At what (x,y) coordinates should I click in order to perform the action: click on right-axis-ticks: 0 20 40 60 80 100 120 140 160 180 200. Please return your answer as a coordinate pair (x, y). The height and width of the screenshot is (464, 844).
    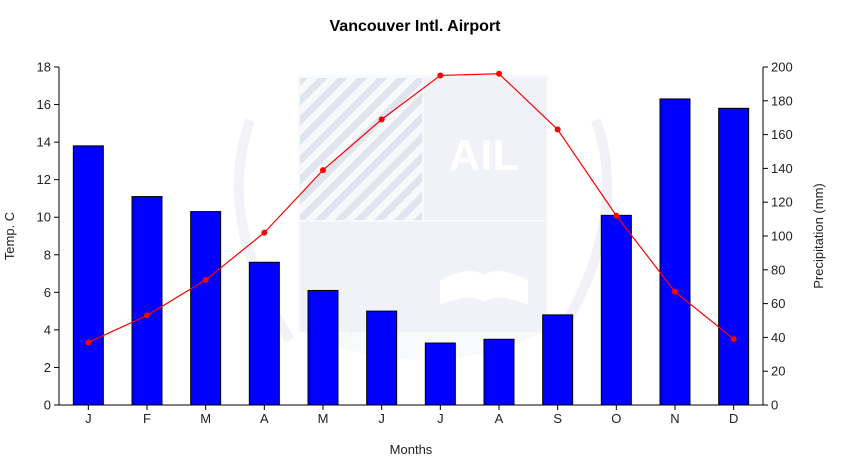
    Looking at the image, I should click on (778, 236).